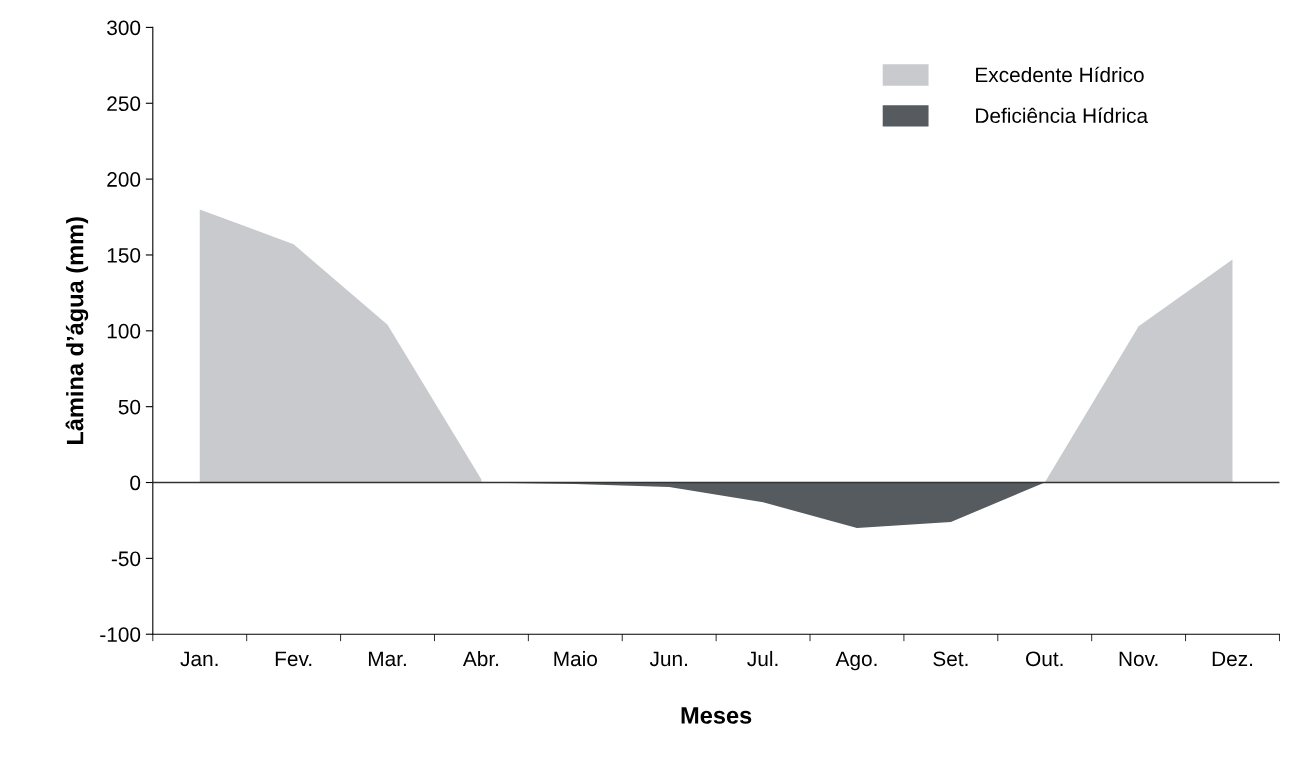  Describe the element at coordinates (856, 661) in the screenshot. I see `x-tick-label: Ago.` at that location.